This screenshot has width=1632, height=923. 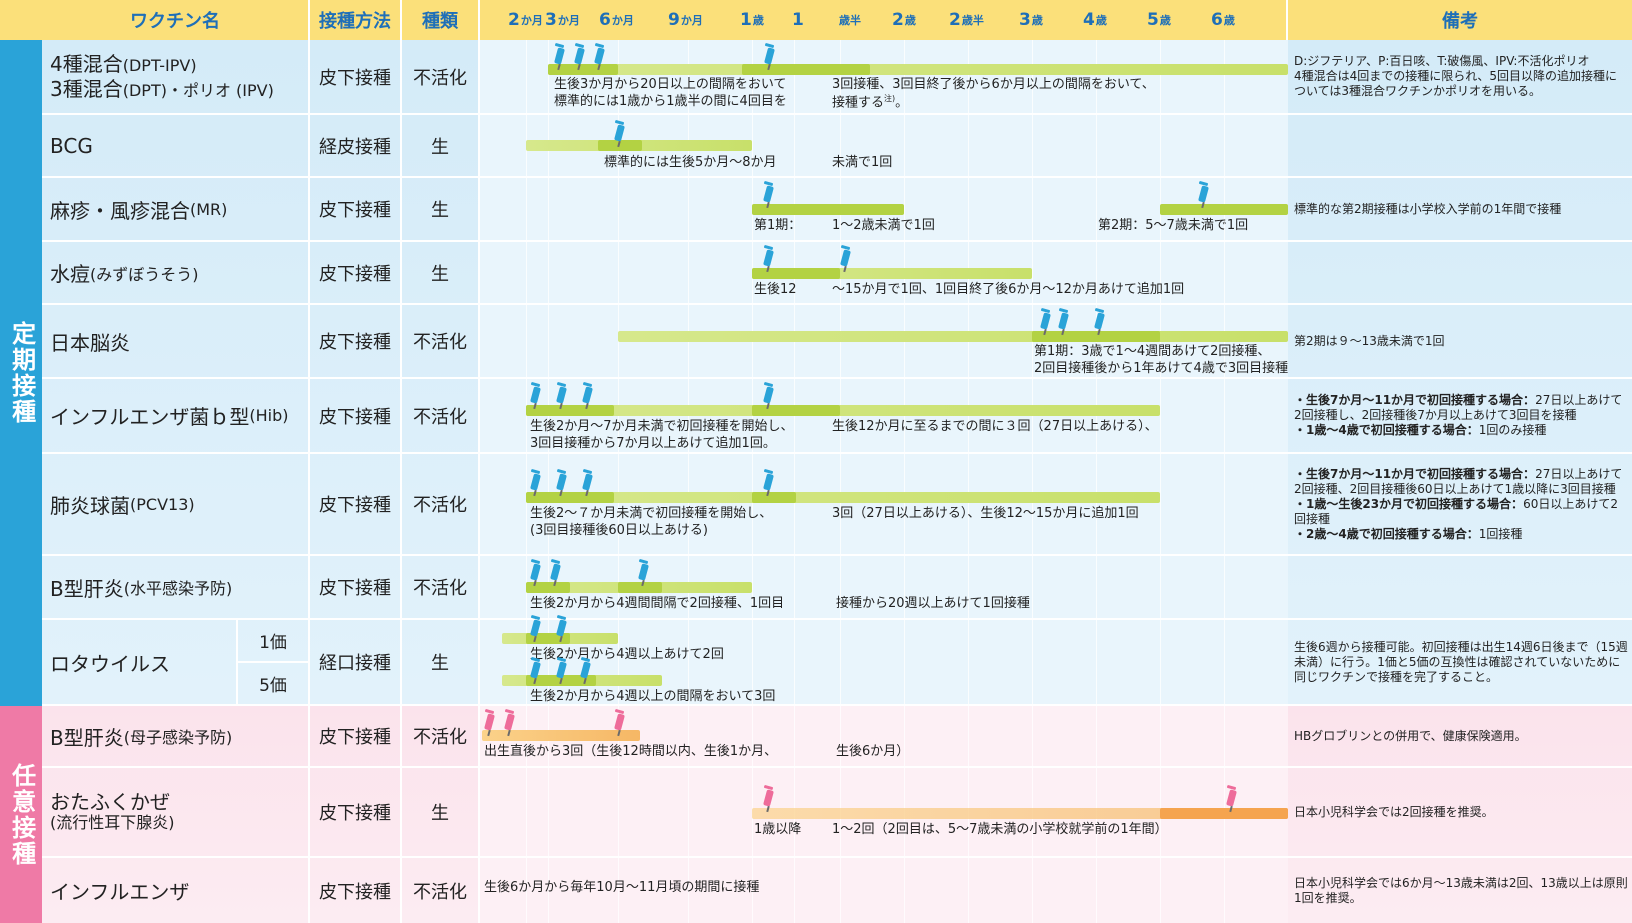 I want to click on bar-je-standard, so click(x=1096, y=336).